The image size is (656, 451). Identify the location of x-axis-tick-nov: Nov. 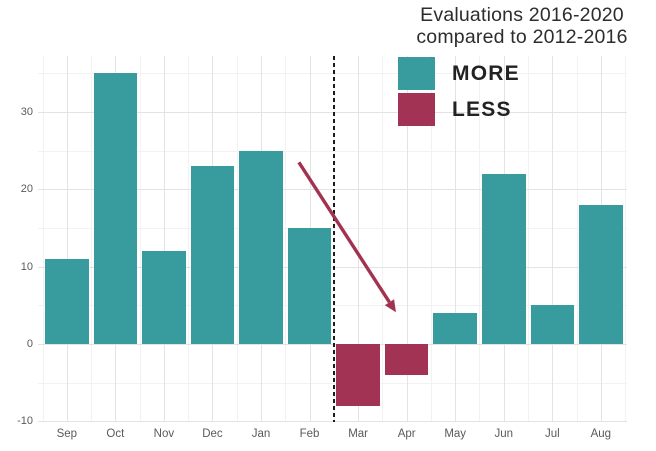
(164, 434).